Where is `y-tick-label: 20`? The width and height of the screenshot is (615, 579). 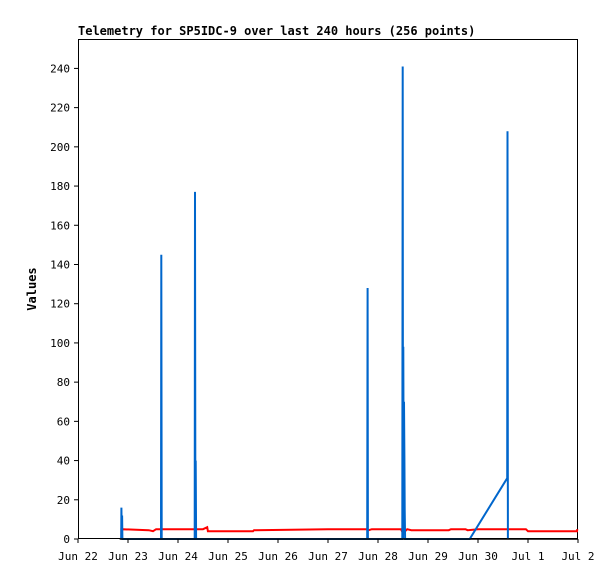 y-tick-label: 20 is located at coordinates (63, 500).